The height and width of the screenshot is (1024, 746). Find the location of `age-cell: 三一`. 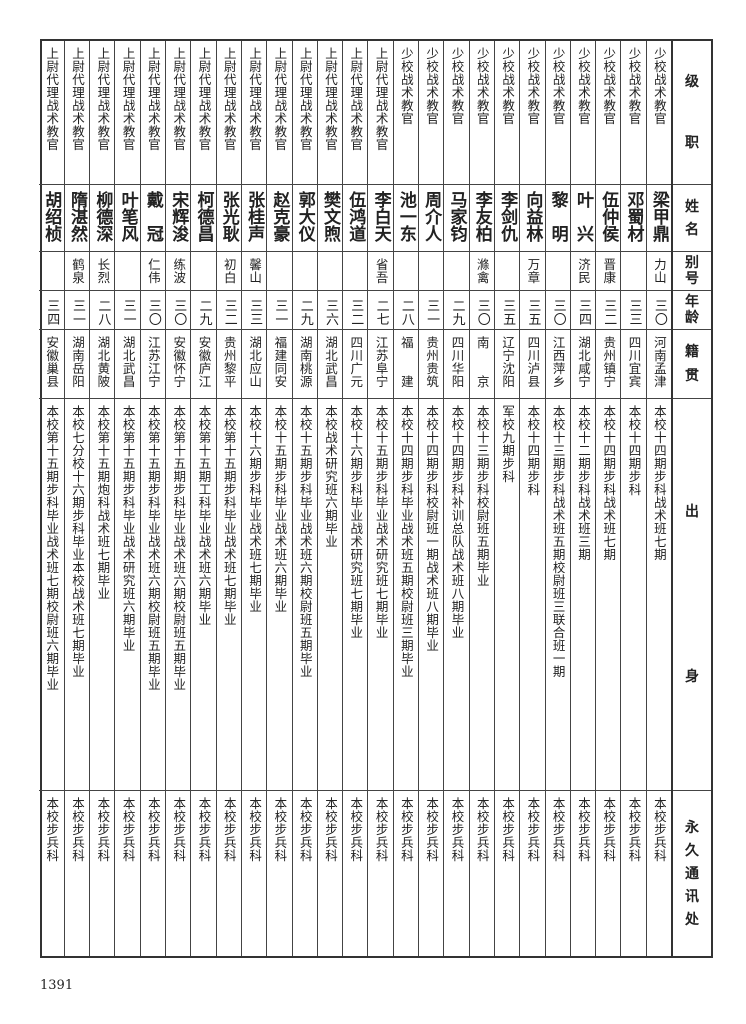

age-cell: 三一 is located at coordinates (279, 310).